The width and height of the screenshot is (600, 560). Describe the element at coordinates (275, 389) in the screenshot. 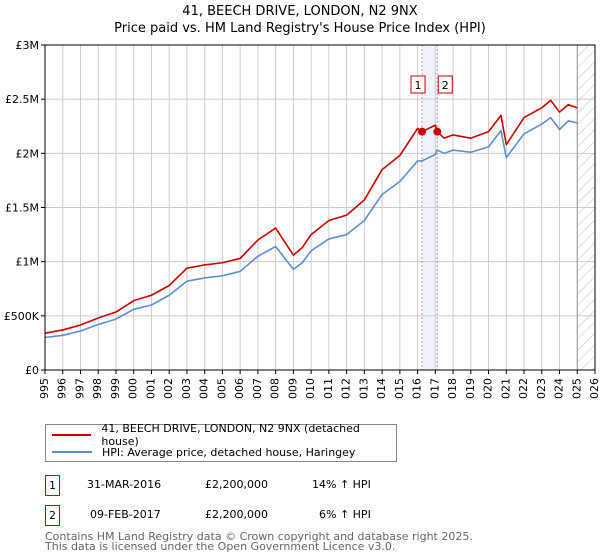

I see `x-tick-label: 2008` at that location.